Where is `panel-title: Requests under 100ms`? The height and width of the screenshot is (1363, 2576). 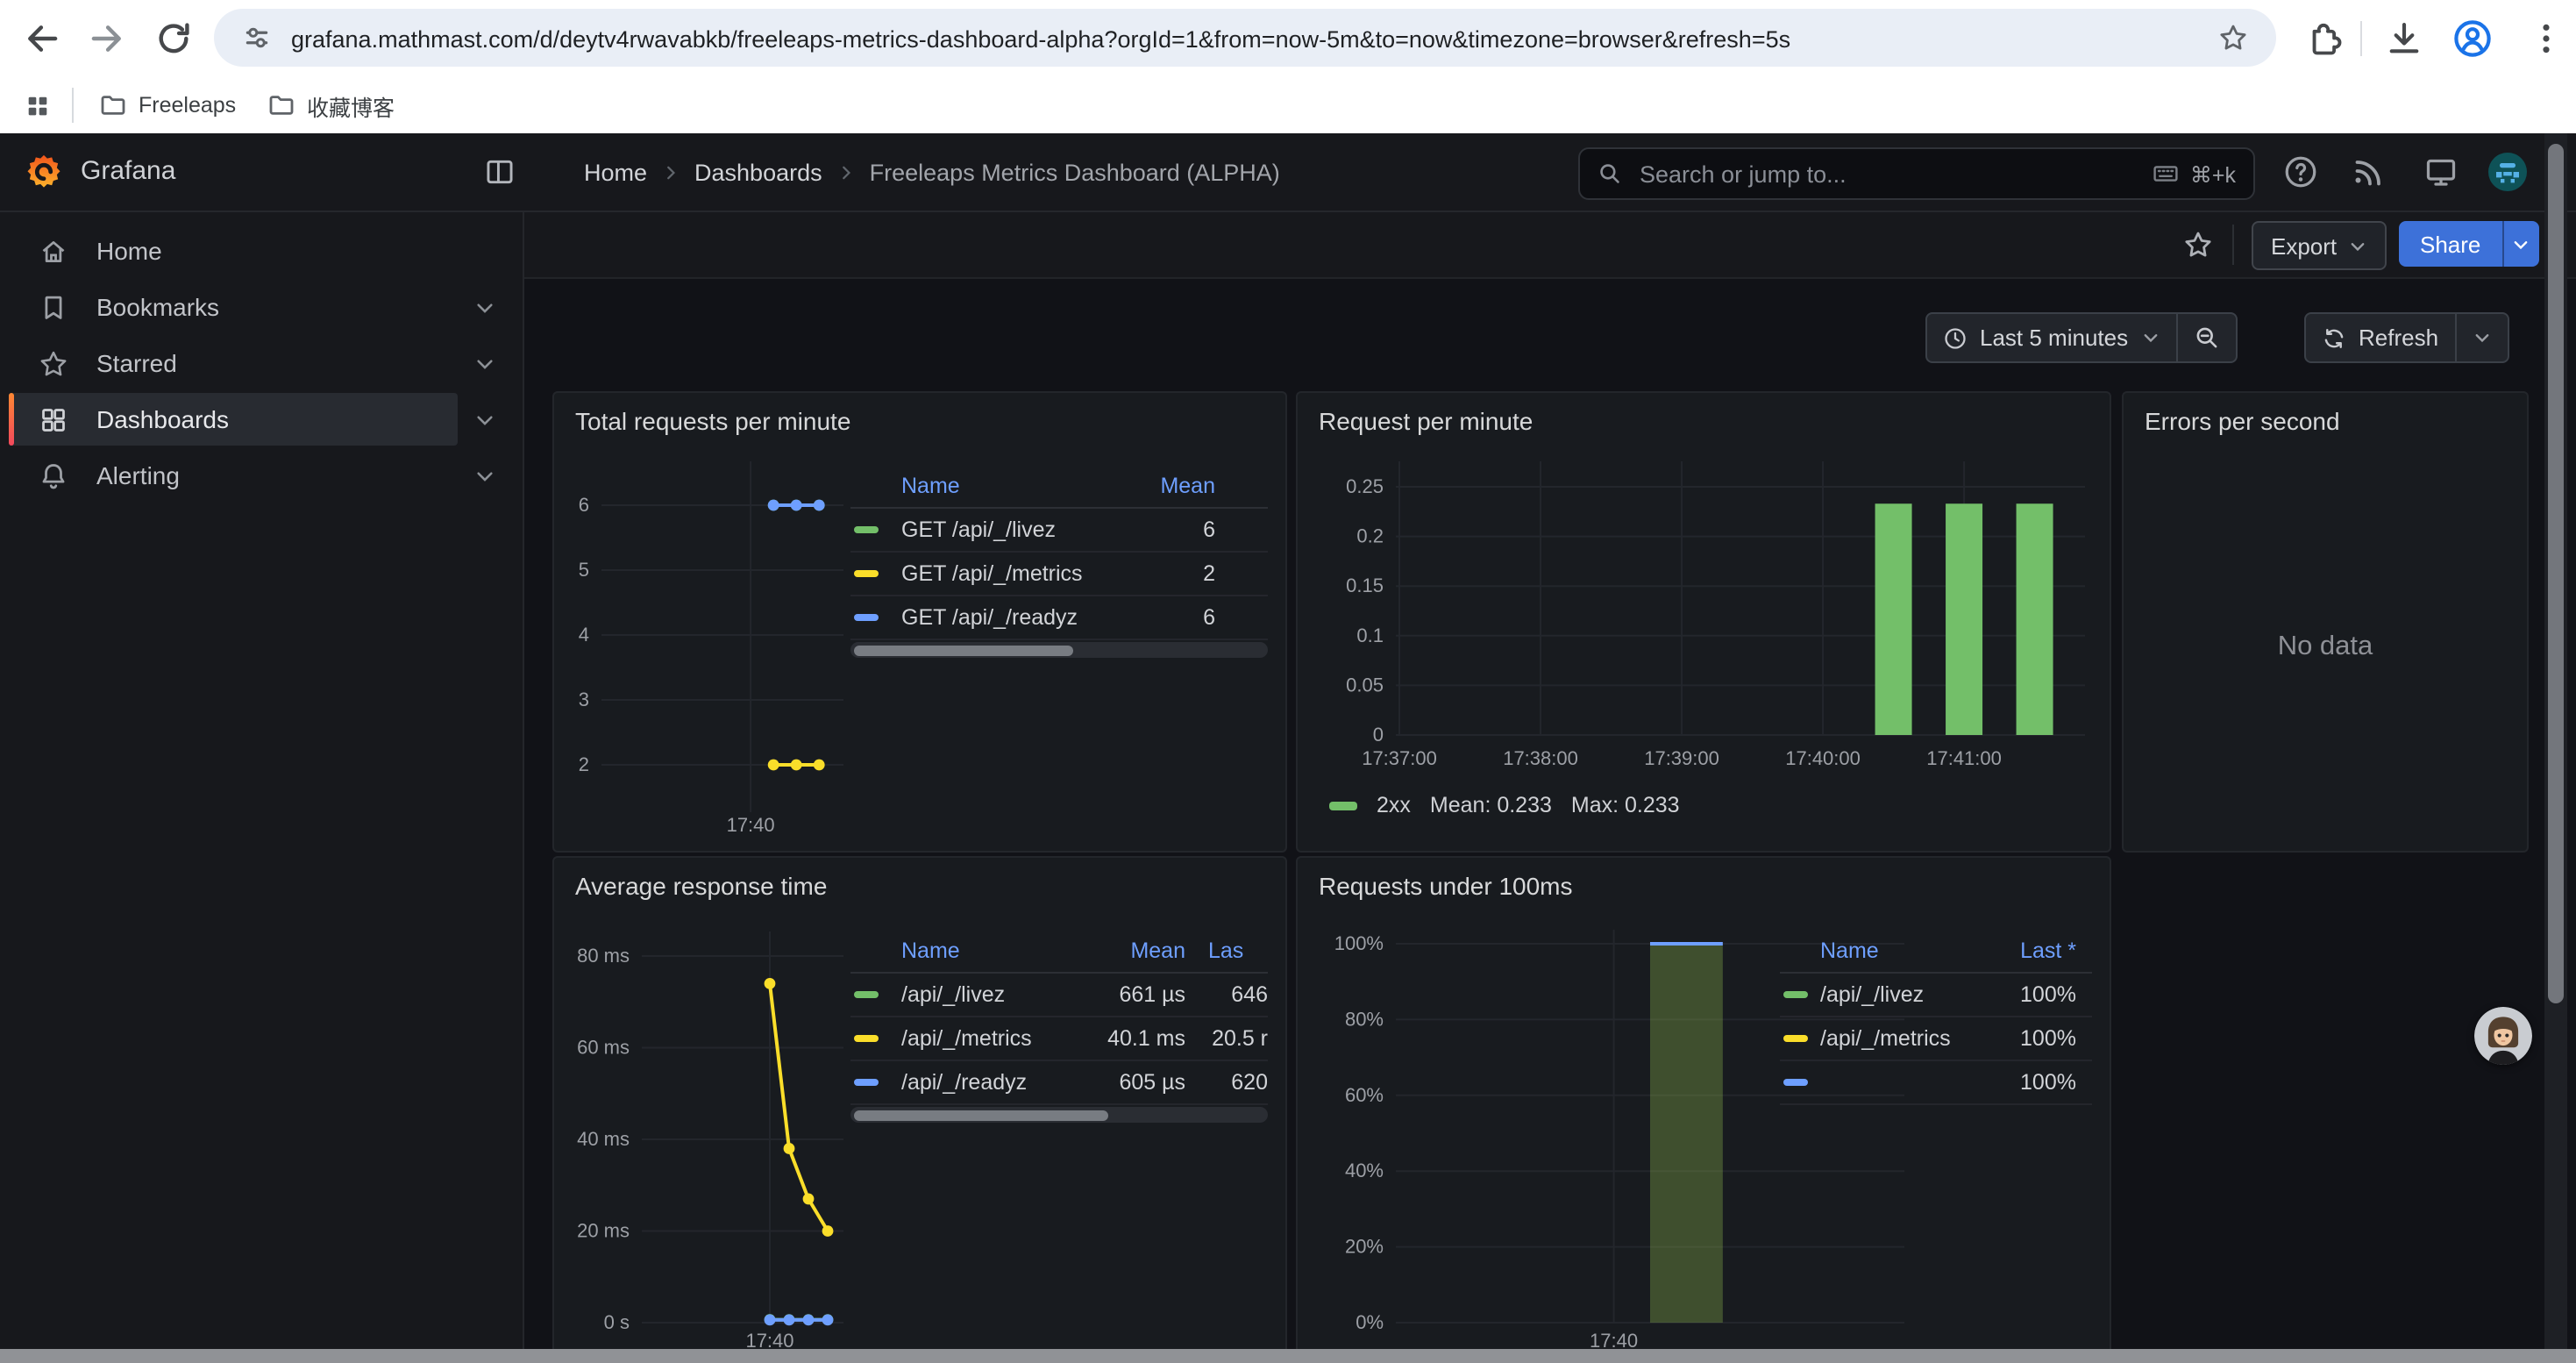
panel-title: Requests under 100ms is located at coordinates (1446, 886).